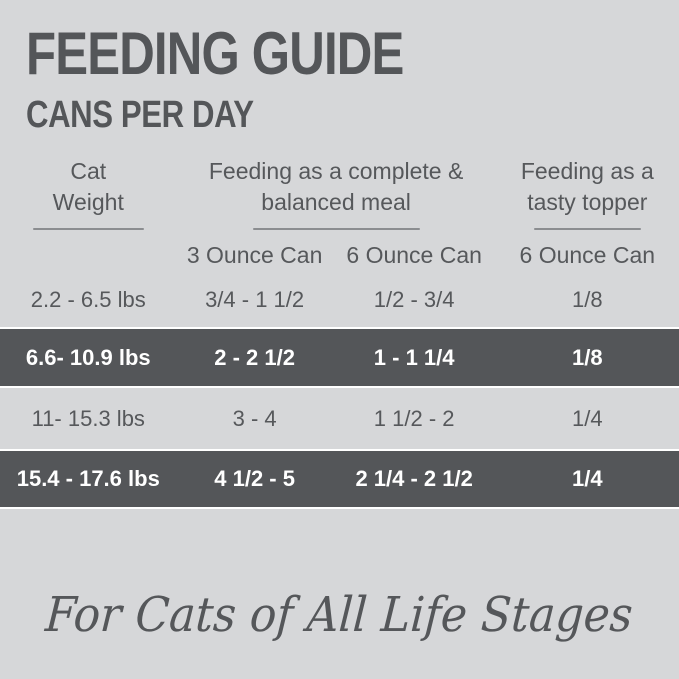  I want to click on table-row-highlighted: 6.6- 10.9 lbs 2 - 2 1/2 1 - 1 1/4 1/8, so click(339, 357).